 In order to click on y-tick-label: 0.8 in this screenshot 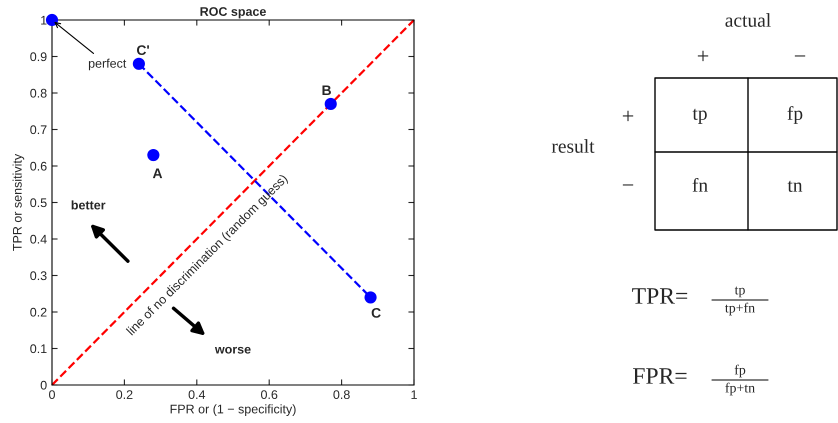, I will do `click(38, 93)`.